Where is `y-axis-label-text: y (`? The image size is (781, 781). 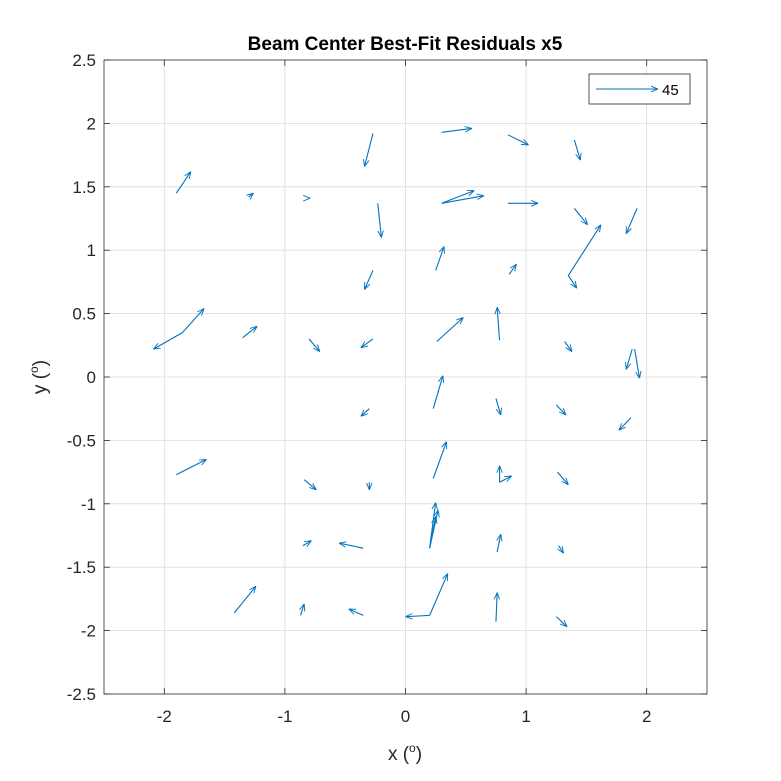 y-axis-label-text: y ( is located at coordinates (40, 383).